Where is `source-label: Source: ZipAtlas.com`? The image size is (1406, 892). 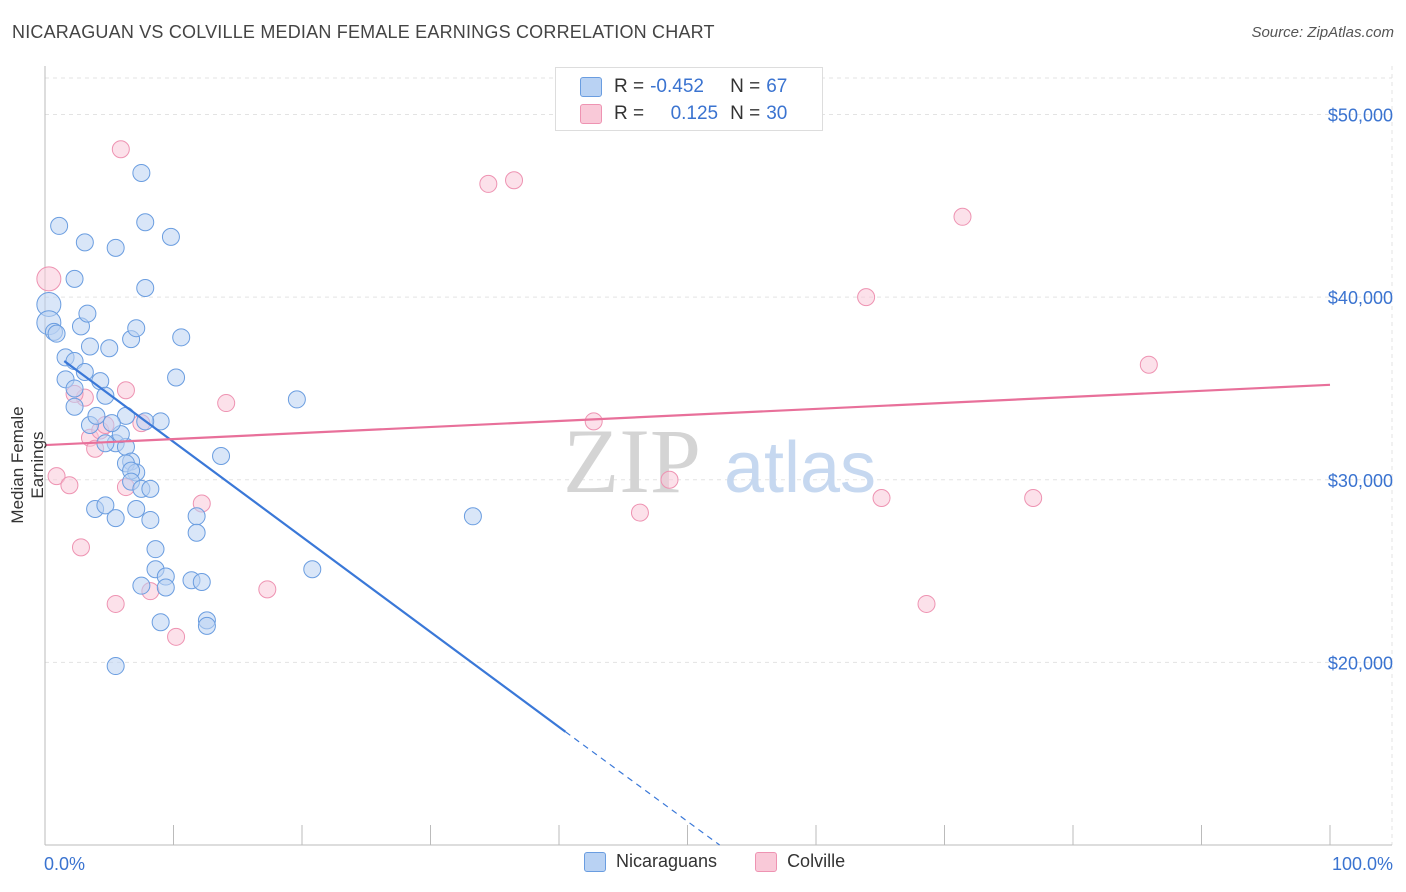 source-label: Source: ZipAtlas.com is located at coordinates (1322, 32).